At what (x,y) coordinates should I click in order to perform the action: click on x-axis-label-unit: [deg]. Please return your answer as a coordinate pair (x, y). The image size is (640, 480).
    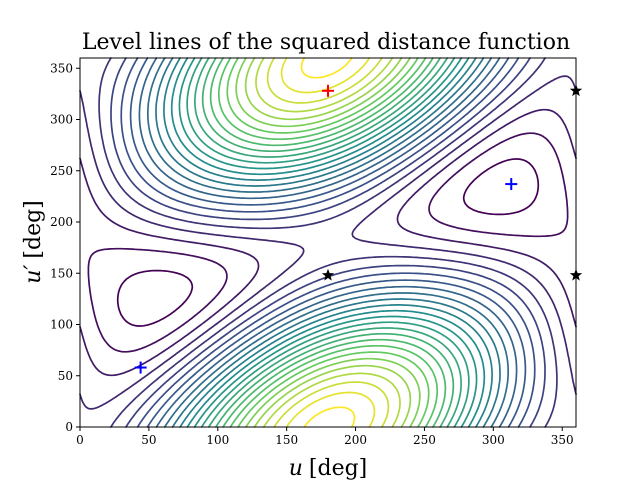
    Looking at the image, I should click on (338, 468).